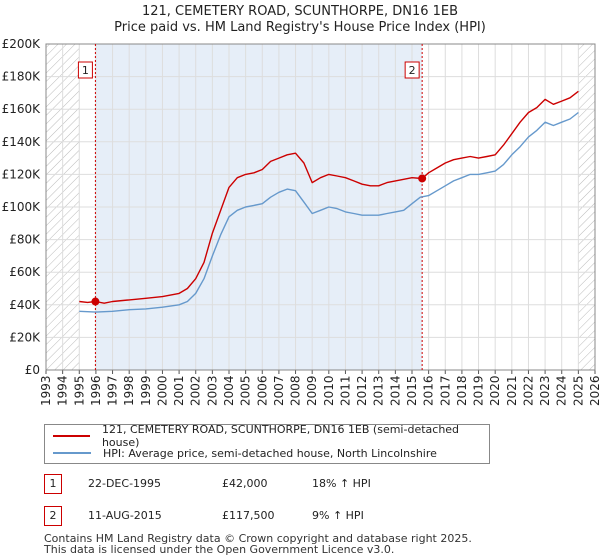 This screenshot has width=600, height=560. I want to click on y-tick-label: £200K, so click(22, 44).